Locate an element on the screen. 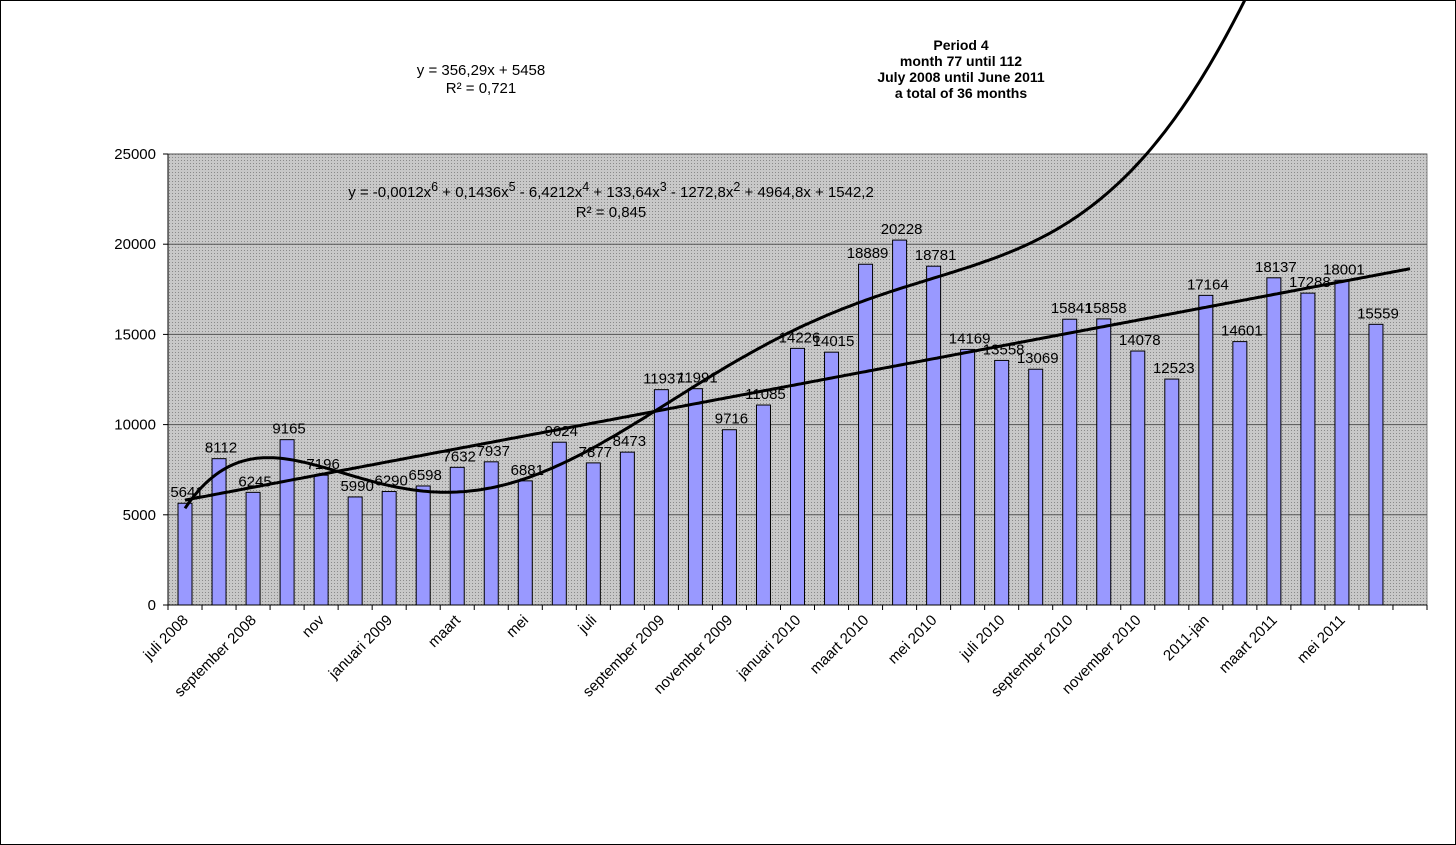 The width and height of the screenshot is (1456, 845). x-tick-label: januari 2010 is located at coordinates (768, 647).